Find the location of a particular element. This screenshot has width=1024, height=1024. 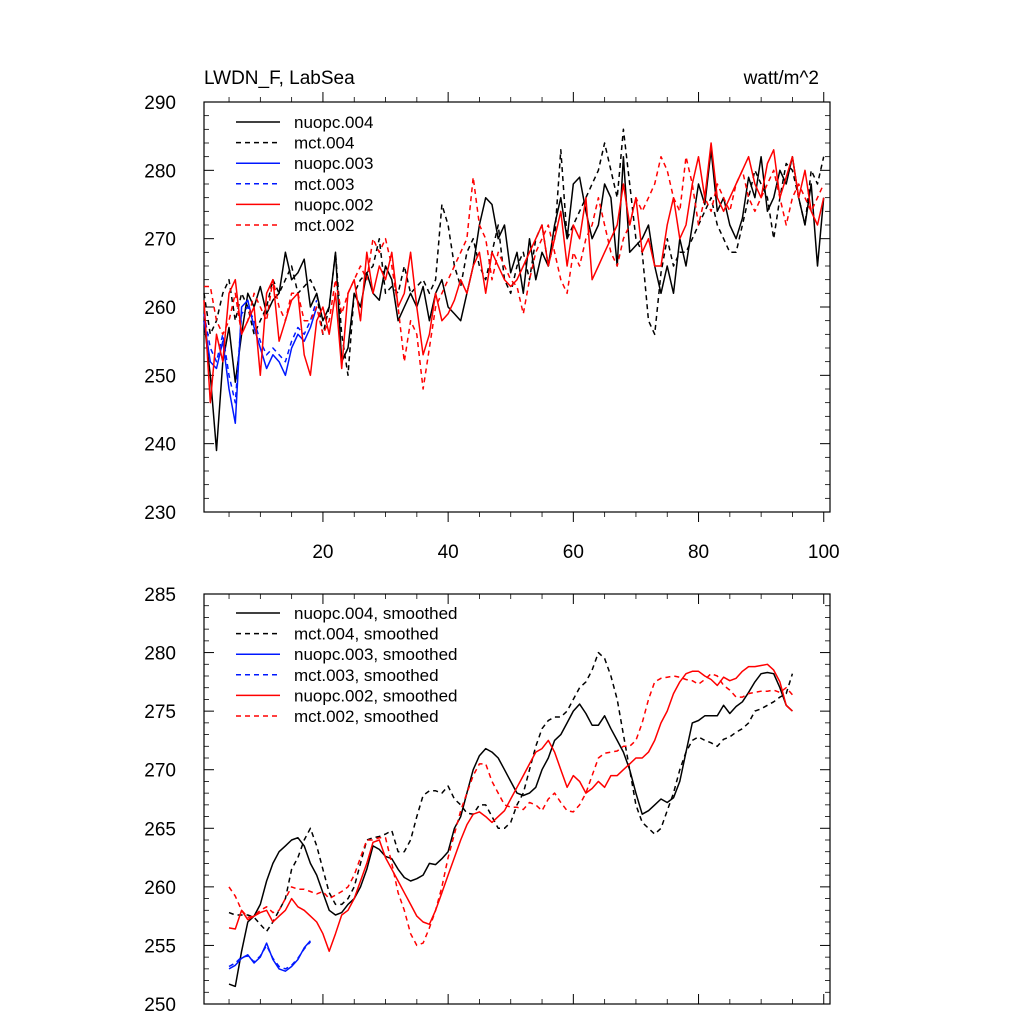

legend-label: nuopc.003 is located at coordinates (333, 163).